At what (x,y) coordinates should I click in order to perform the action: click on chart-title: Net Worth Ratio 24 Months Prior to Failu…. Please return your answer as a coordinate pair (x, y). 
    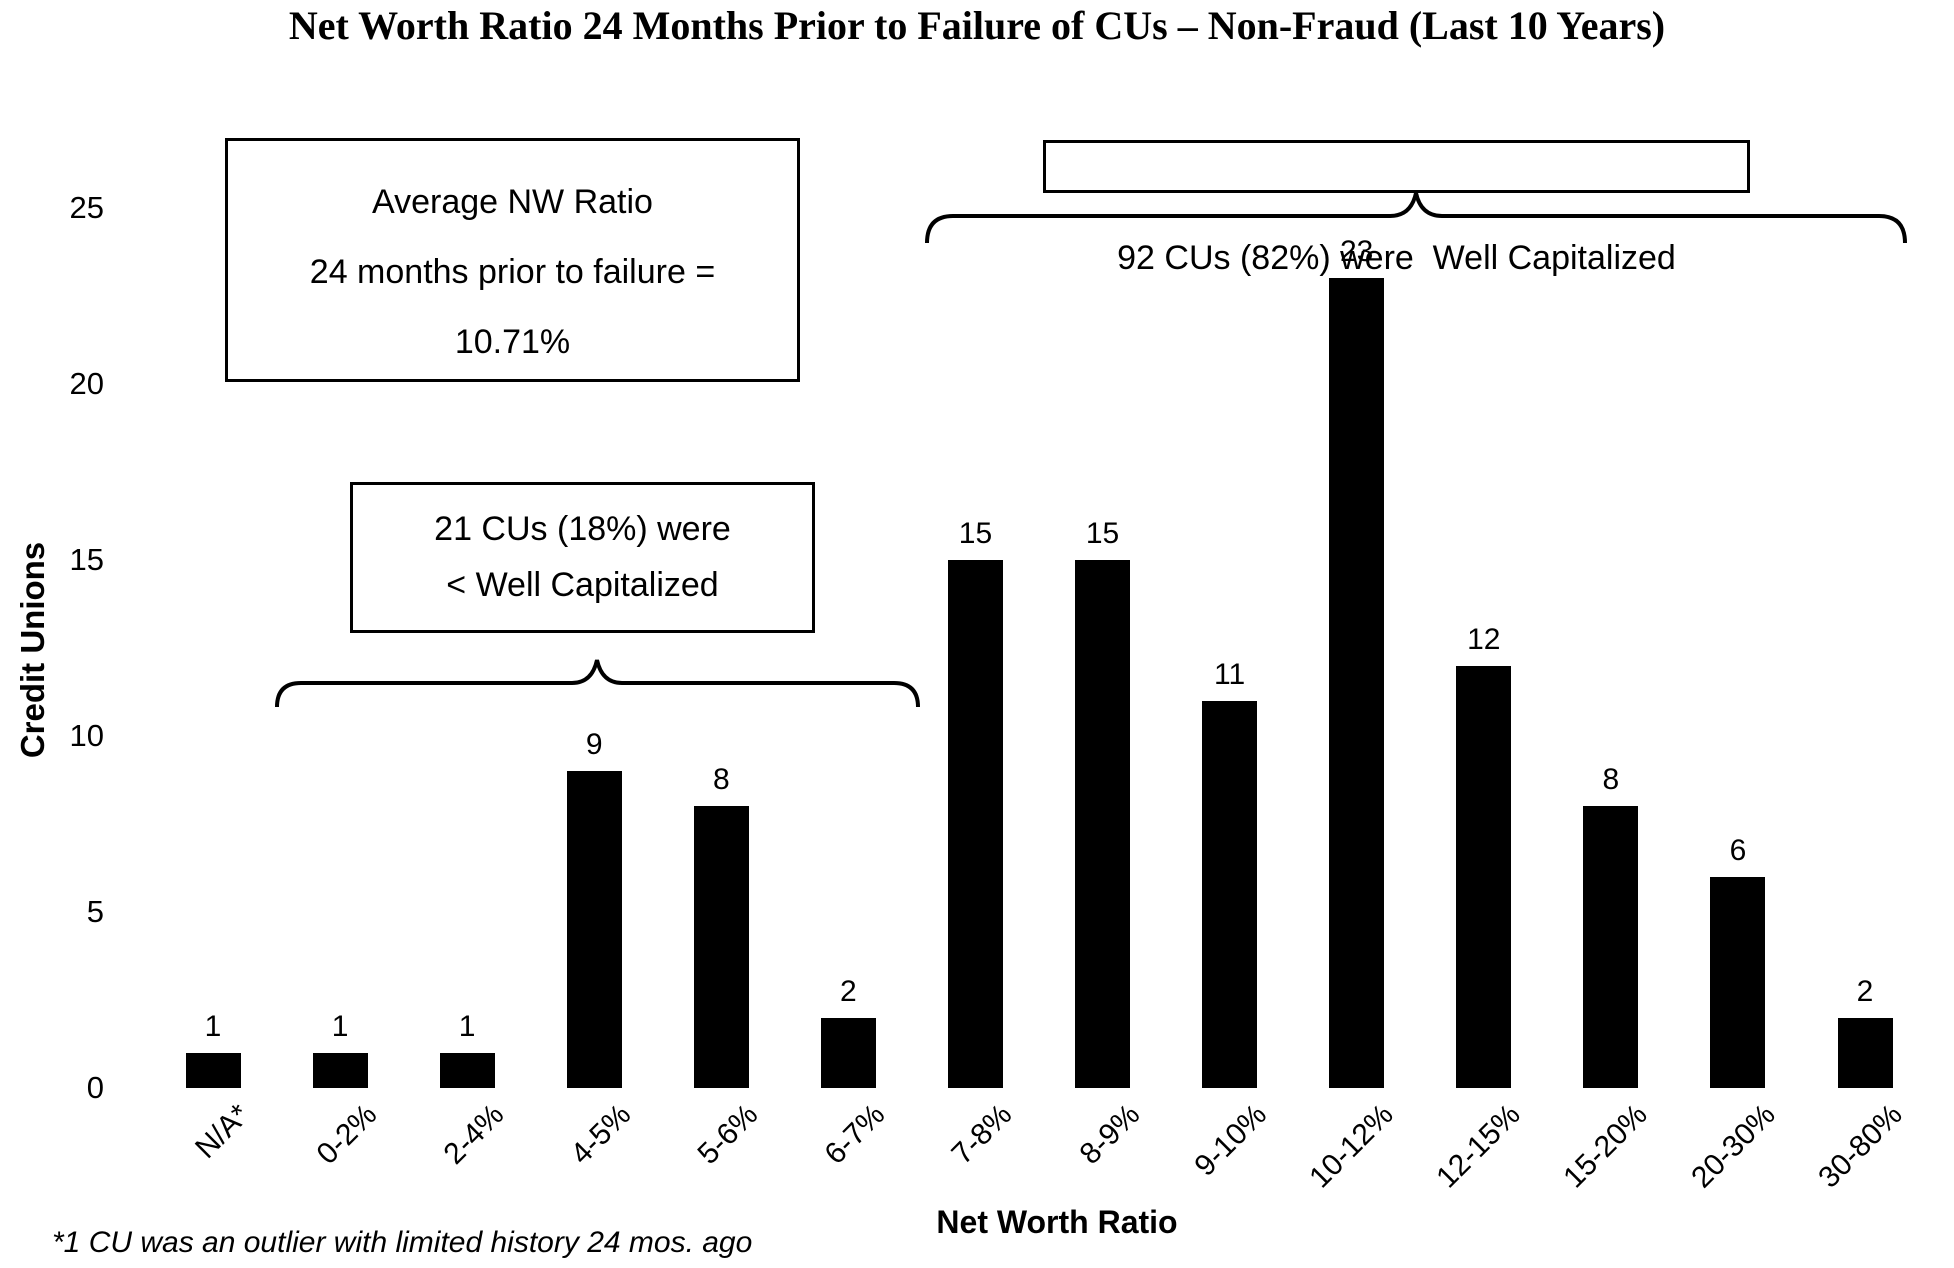
    Looking at the image, I should click on (977, 25).